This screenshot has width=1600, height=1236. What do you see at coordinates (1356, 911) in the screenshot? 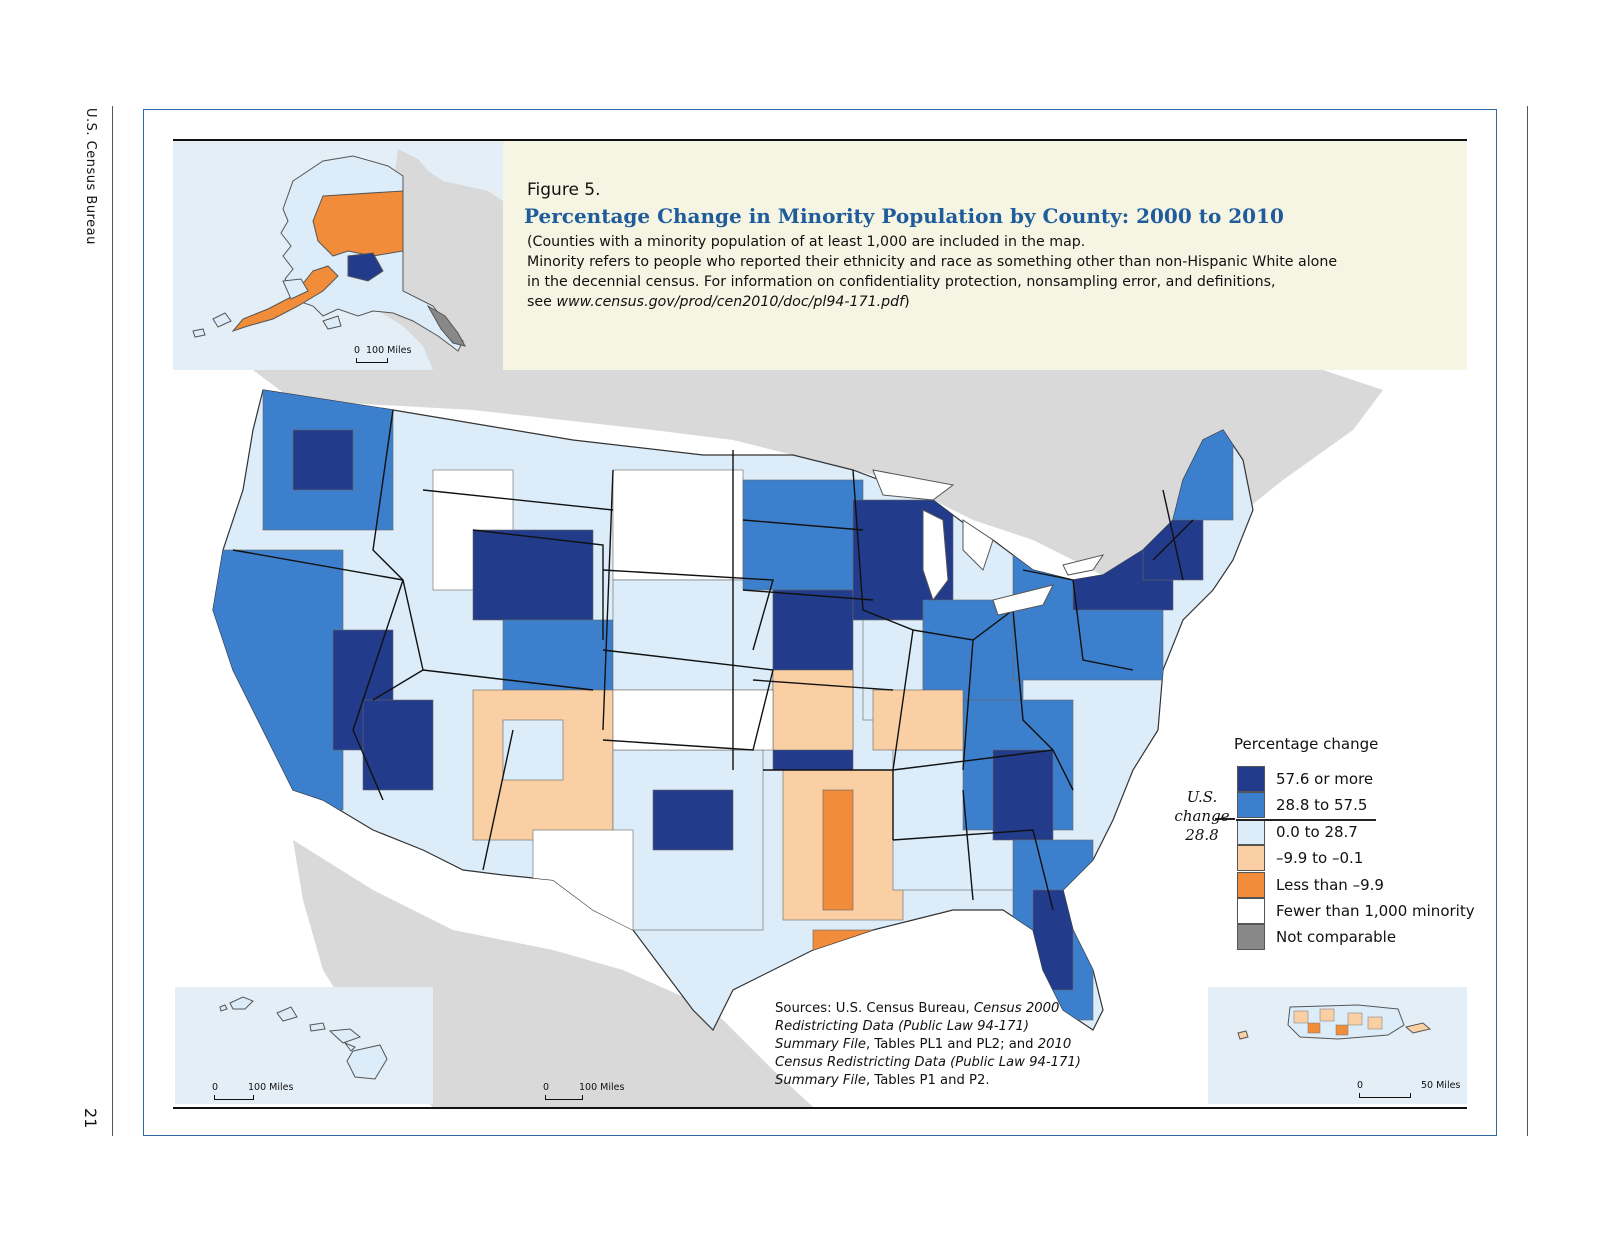
I see `legend-item: Fewer than 1,000 minority` at bounding box center [1356, 911].